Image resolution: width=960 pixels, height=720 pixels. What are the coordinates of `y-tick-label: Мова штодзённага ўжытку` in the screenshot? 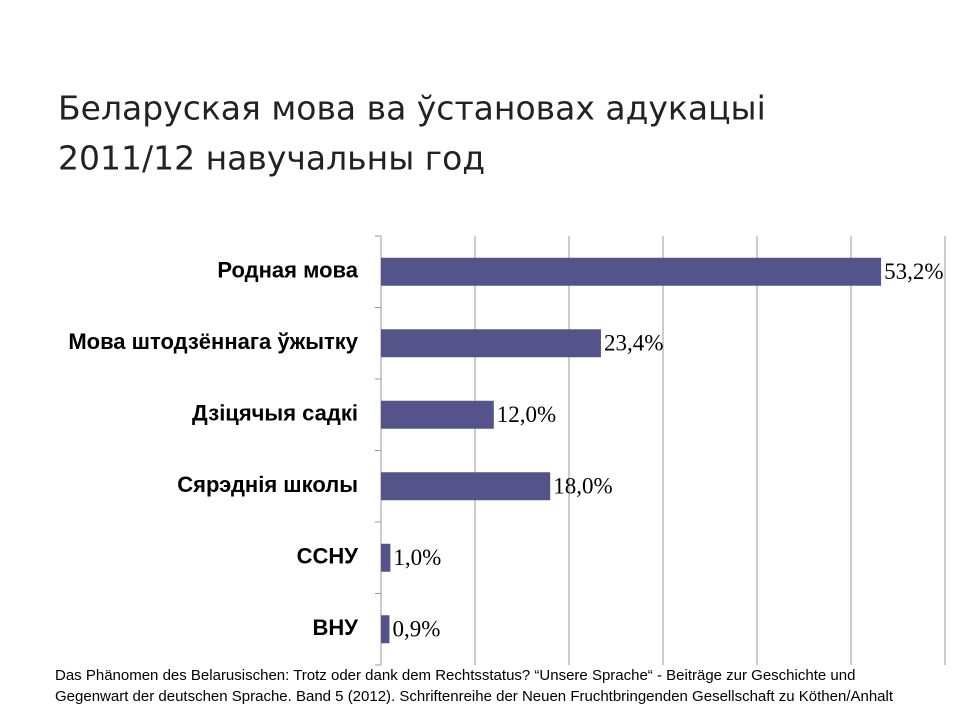 It's located at (213, 341).